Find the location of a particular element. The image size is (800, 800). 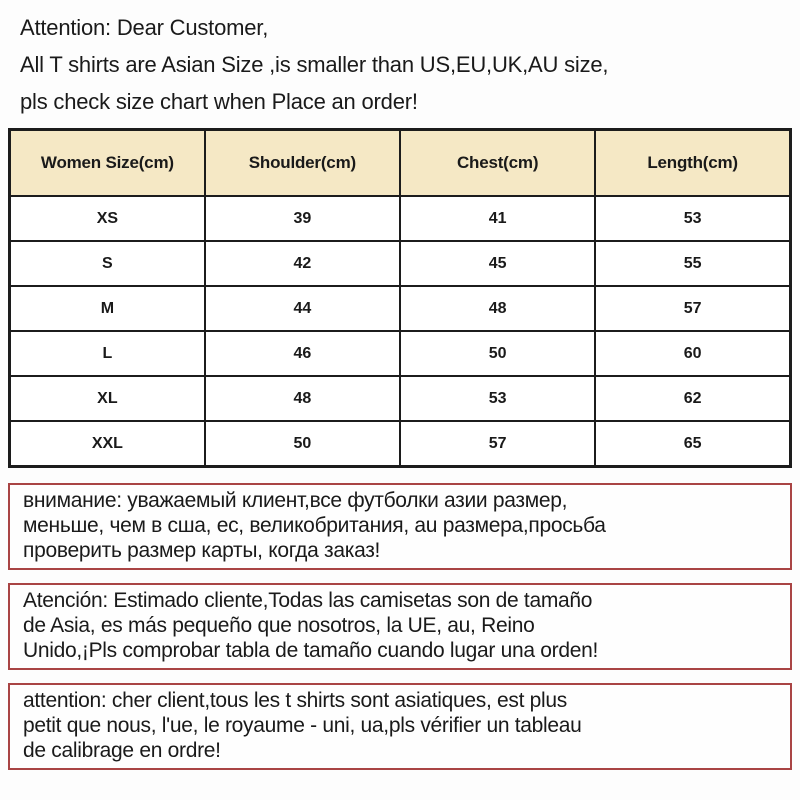

chest-value: 50 is located at coordinates (497, 353).